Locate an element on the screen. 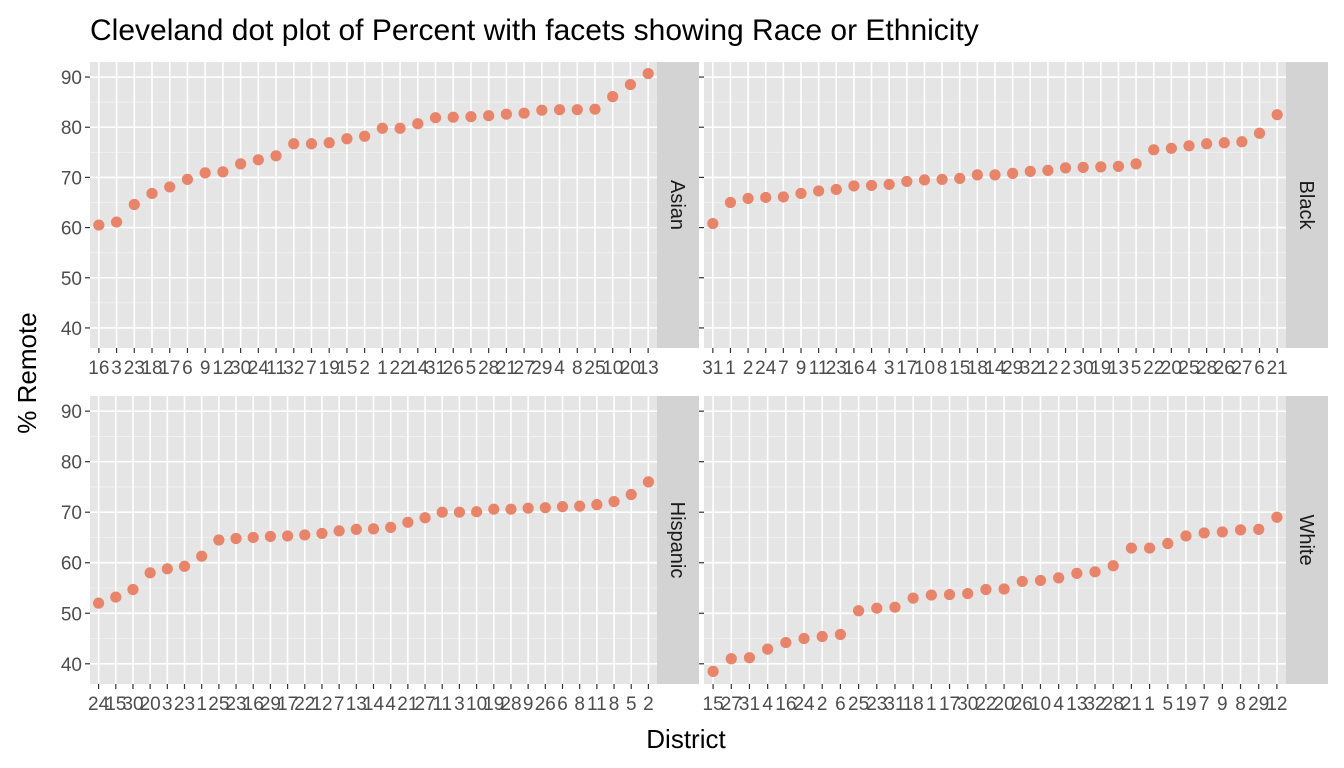  facet-label: Asian is located at coordinates (677, 205).